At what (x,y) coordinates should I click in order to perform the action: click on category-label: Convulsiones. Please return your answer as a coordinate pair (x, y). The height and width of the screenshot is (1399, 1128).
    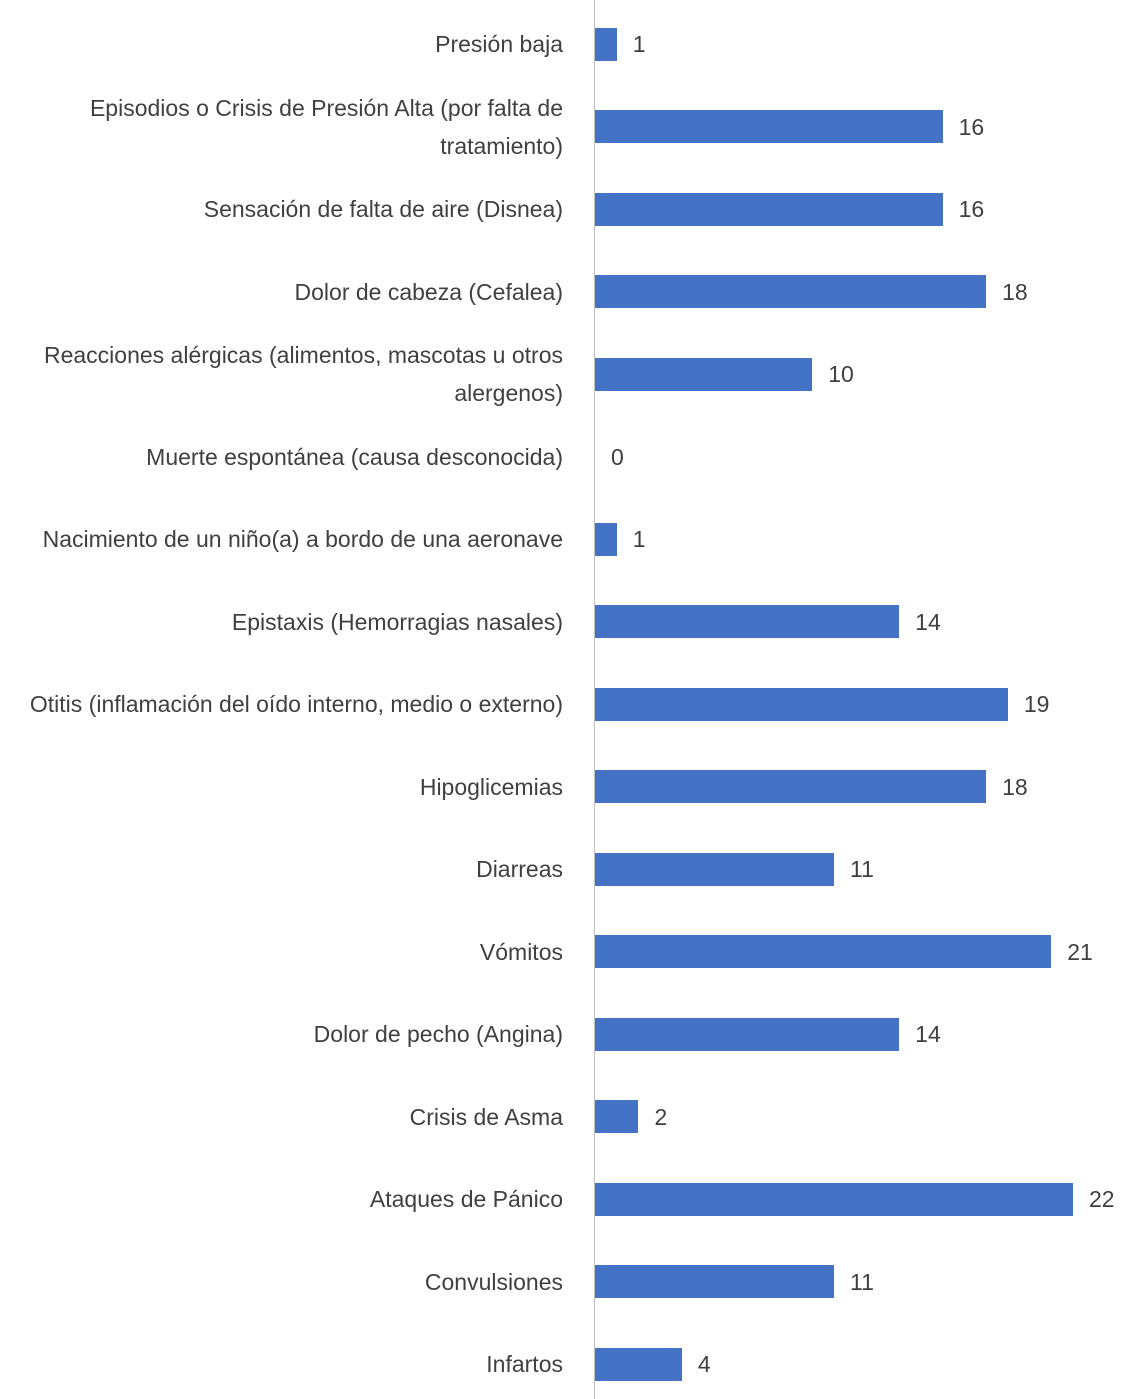
    Looking at the image, I should click on (493, 1281).